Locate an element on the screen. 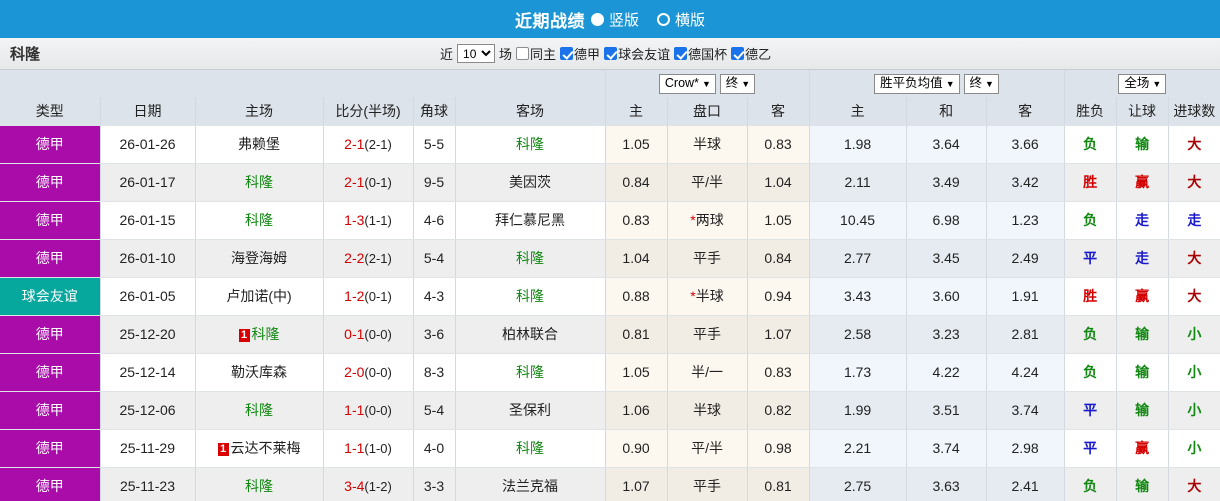 Image resolution: width=1220 pixels, height=501 pixels. cell-score: 2-1(0-1) is located at coordinates (368, 182).